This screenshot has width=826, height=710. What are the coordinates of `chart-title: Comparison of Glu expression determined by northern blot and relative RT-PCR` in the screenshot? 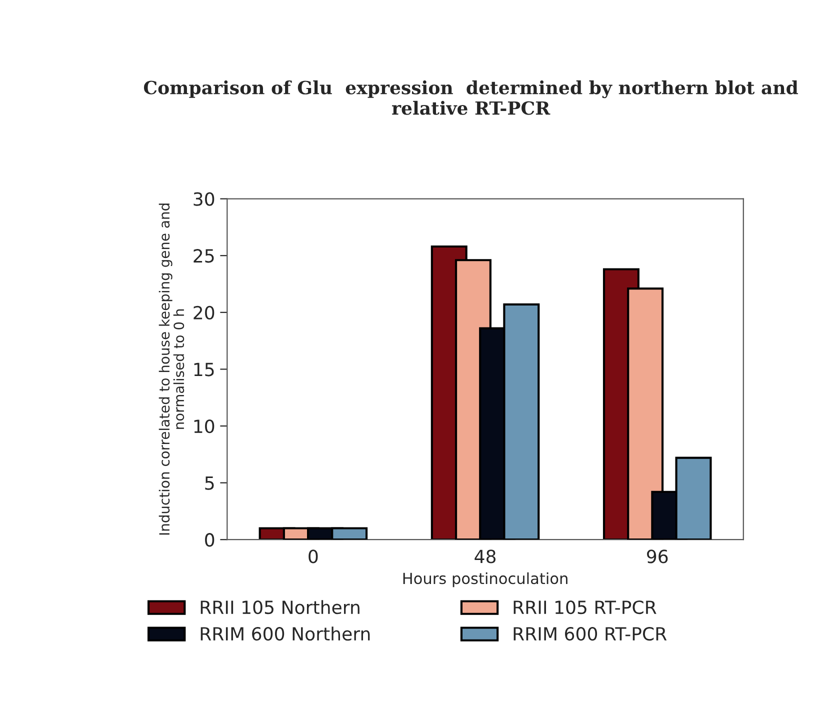 It's located at (471, 97).